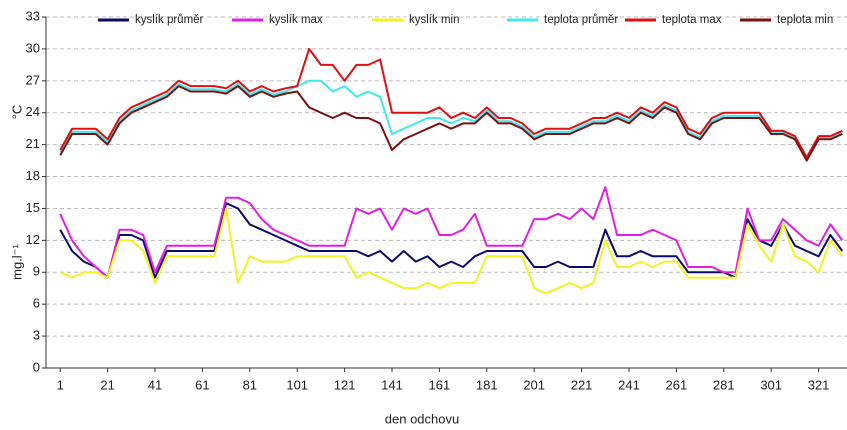 The width and height of the screenshot is (847, 430). Describe the element at coordinates (440, 384) in the screenshot. I see `x-tick-label: 161` at that location.